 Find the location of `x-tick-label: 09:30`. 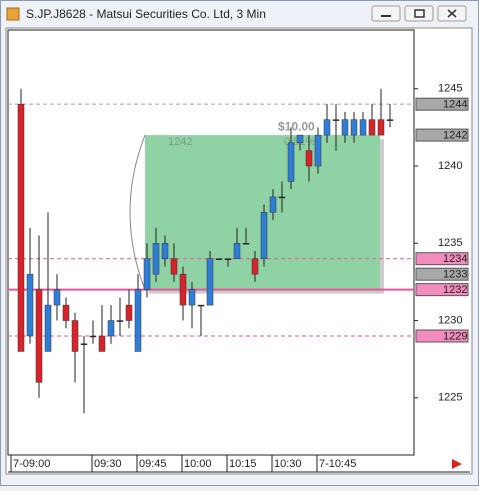

x-tick-label: 09:30 is located at coordinates (108, 464).